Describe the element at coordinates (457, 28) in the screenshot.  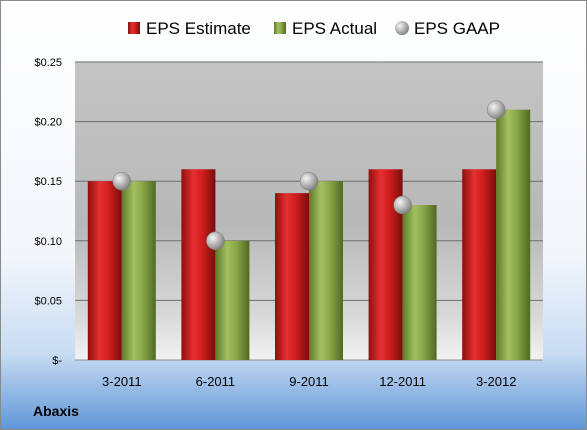
I see `legend-label-gaap: EPS GAAP` at that location.